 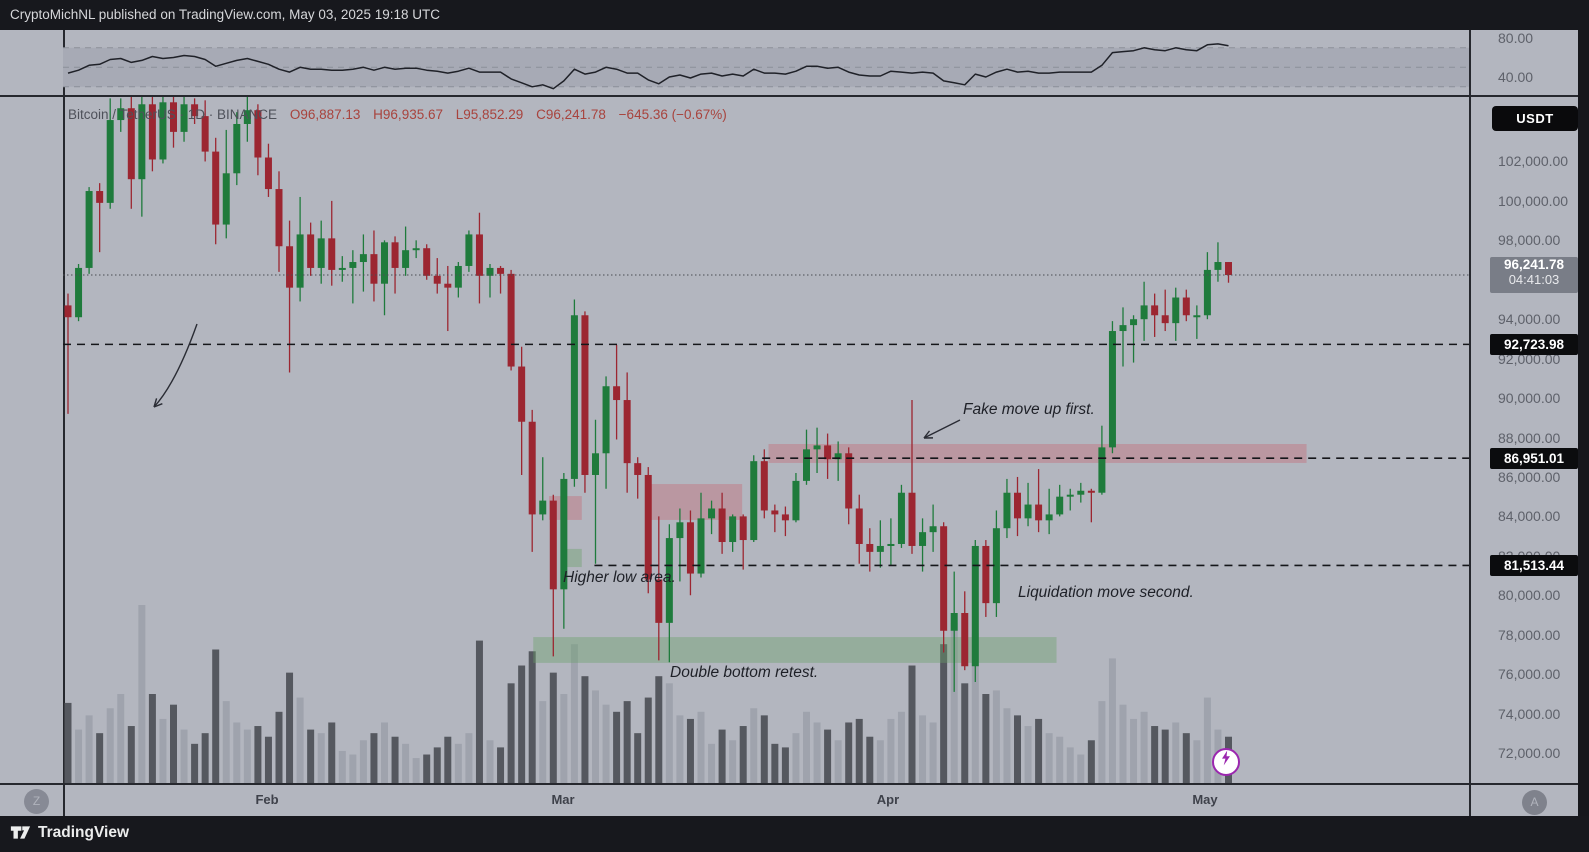 What do you see at coordinates (1529, 516) in the screenshot?
I see `price-tick: 84,000.00` at bounding box center [1529, 516].